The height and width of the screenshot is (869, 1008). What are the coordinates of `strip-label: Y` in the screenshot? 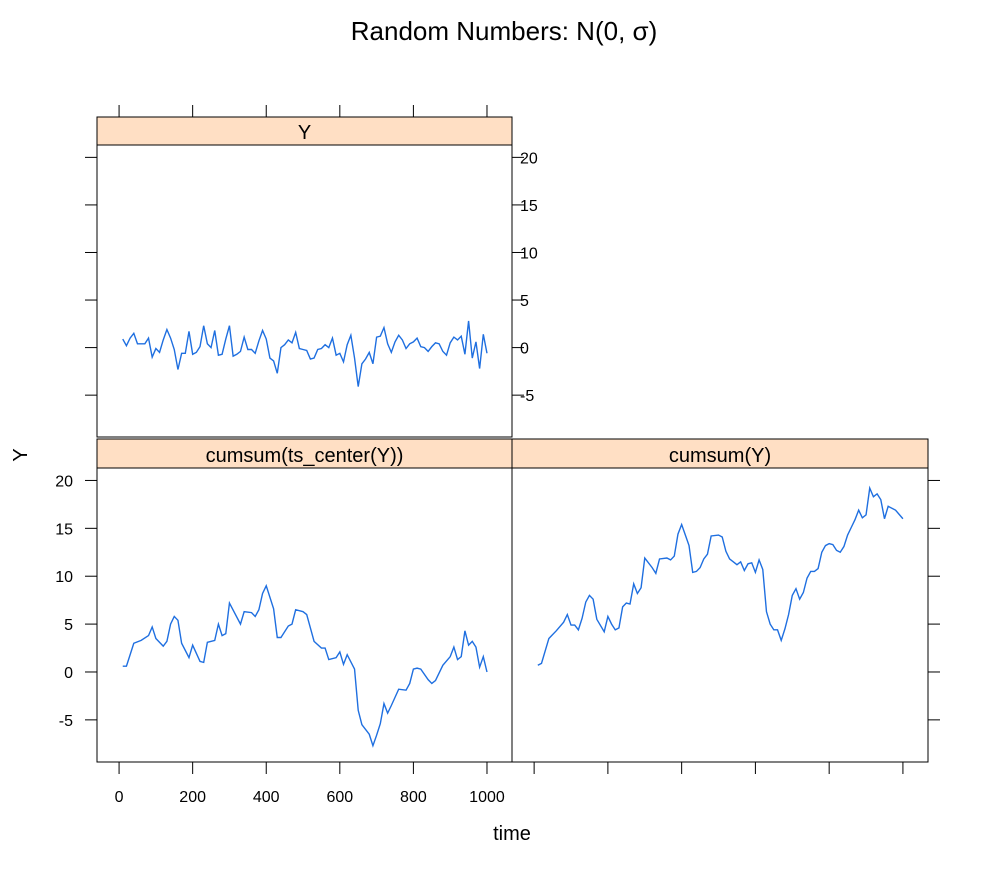 It's located at (304, 133).